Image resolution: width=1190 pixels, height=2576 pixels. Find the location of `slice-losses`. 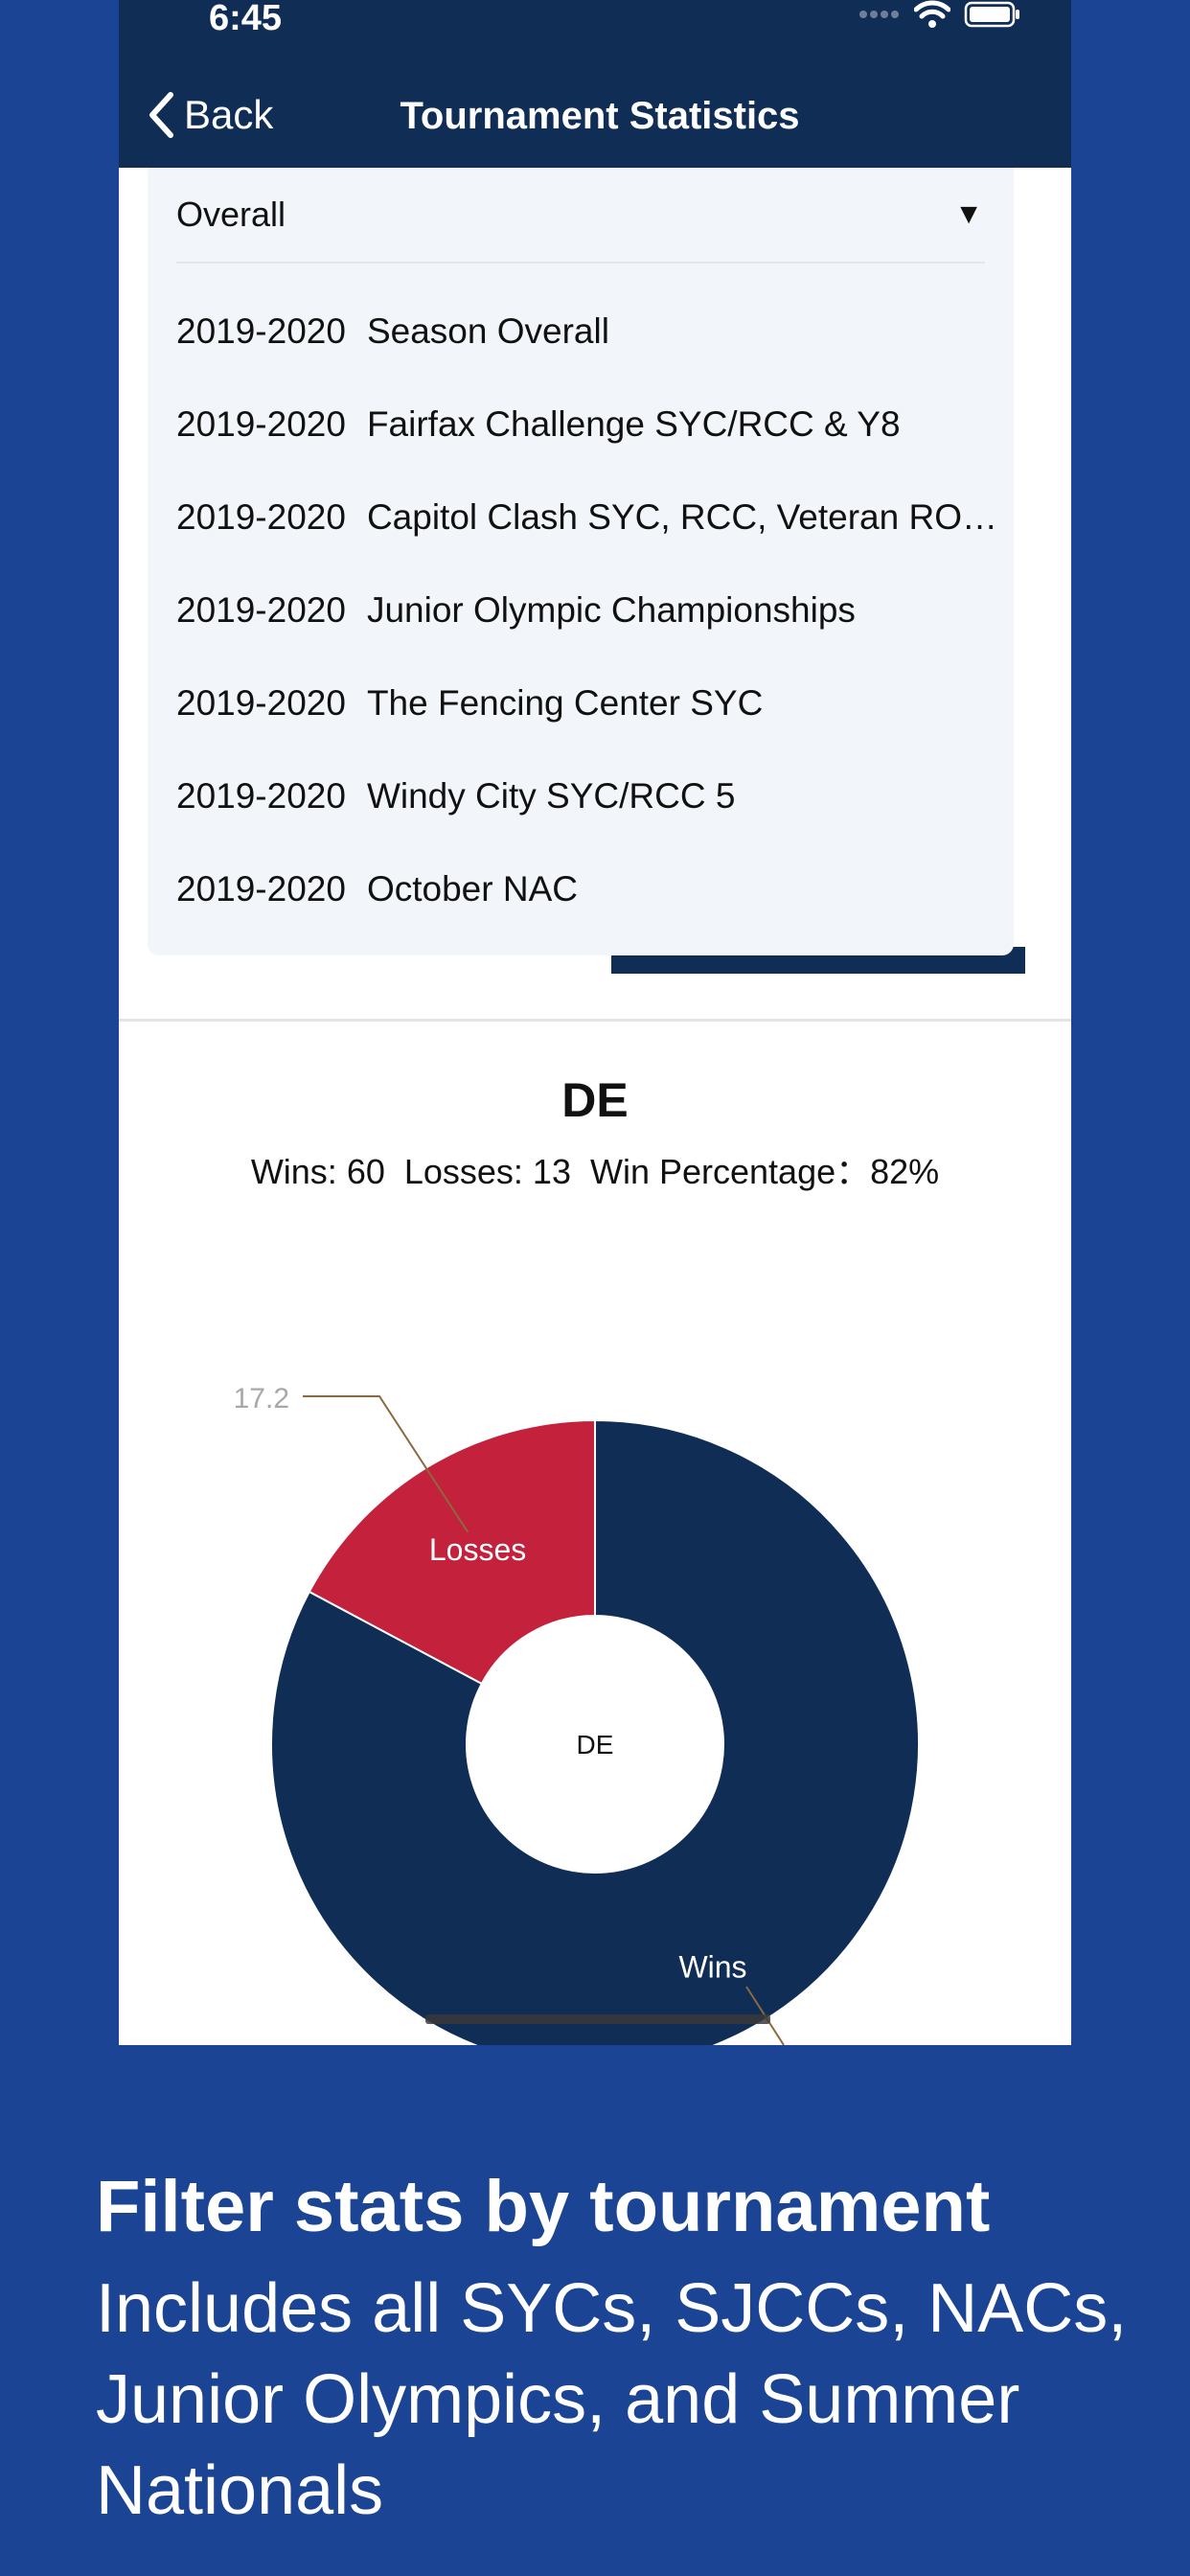

slice-losses is located at coordinates (452, 1552).